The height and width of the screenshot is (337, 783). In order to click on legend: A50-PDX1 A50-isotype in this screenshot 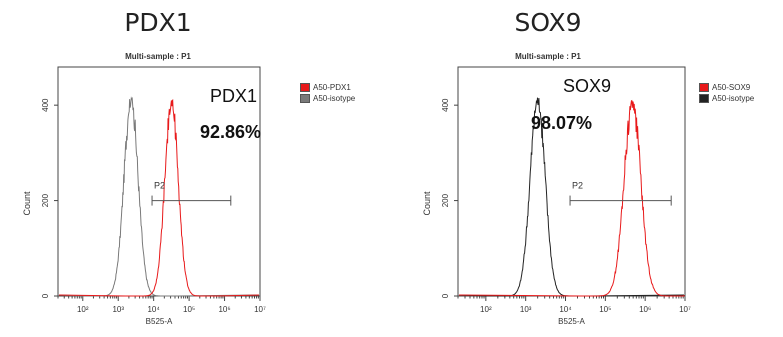, I will do `click(327, 93)`.